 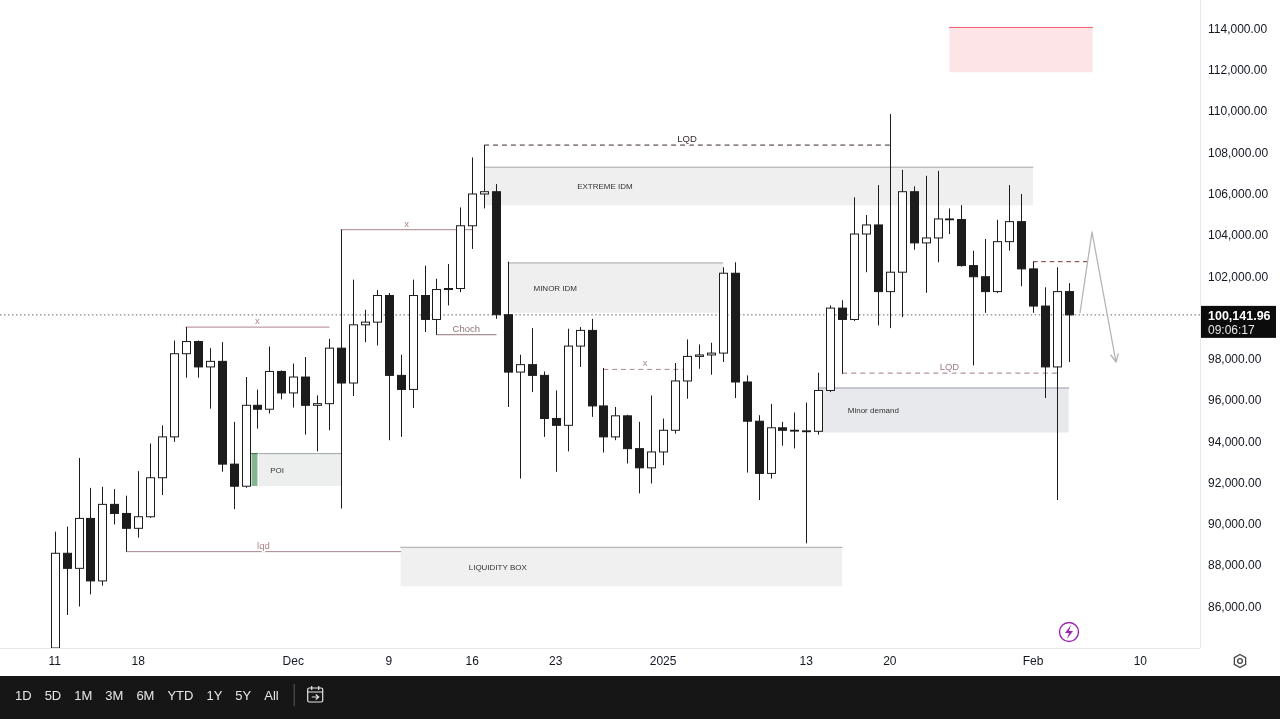 I want to click on x-tick-label: 13, so click(x=806, y=661).